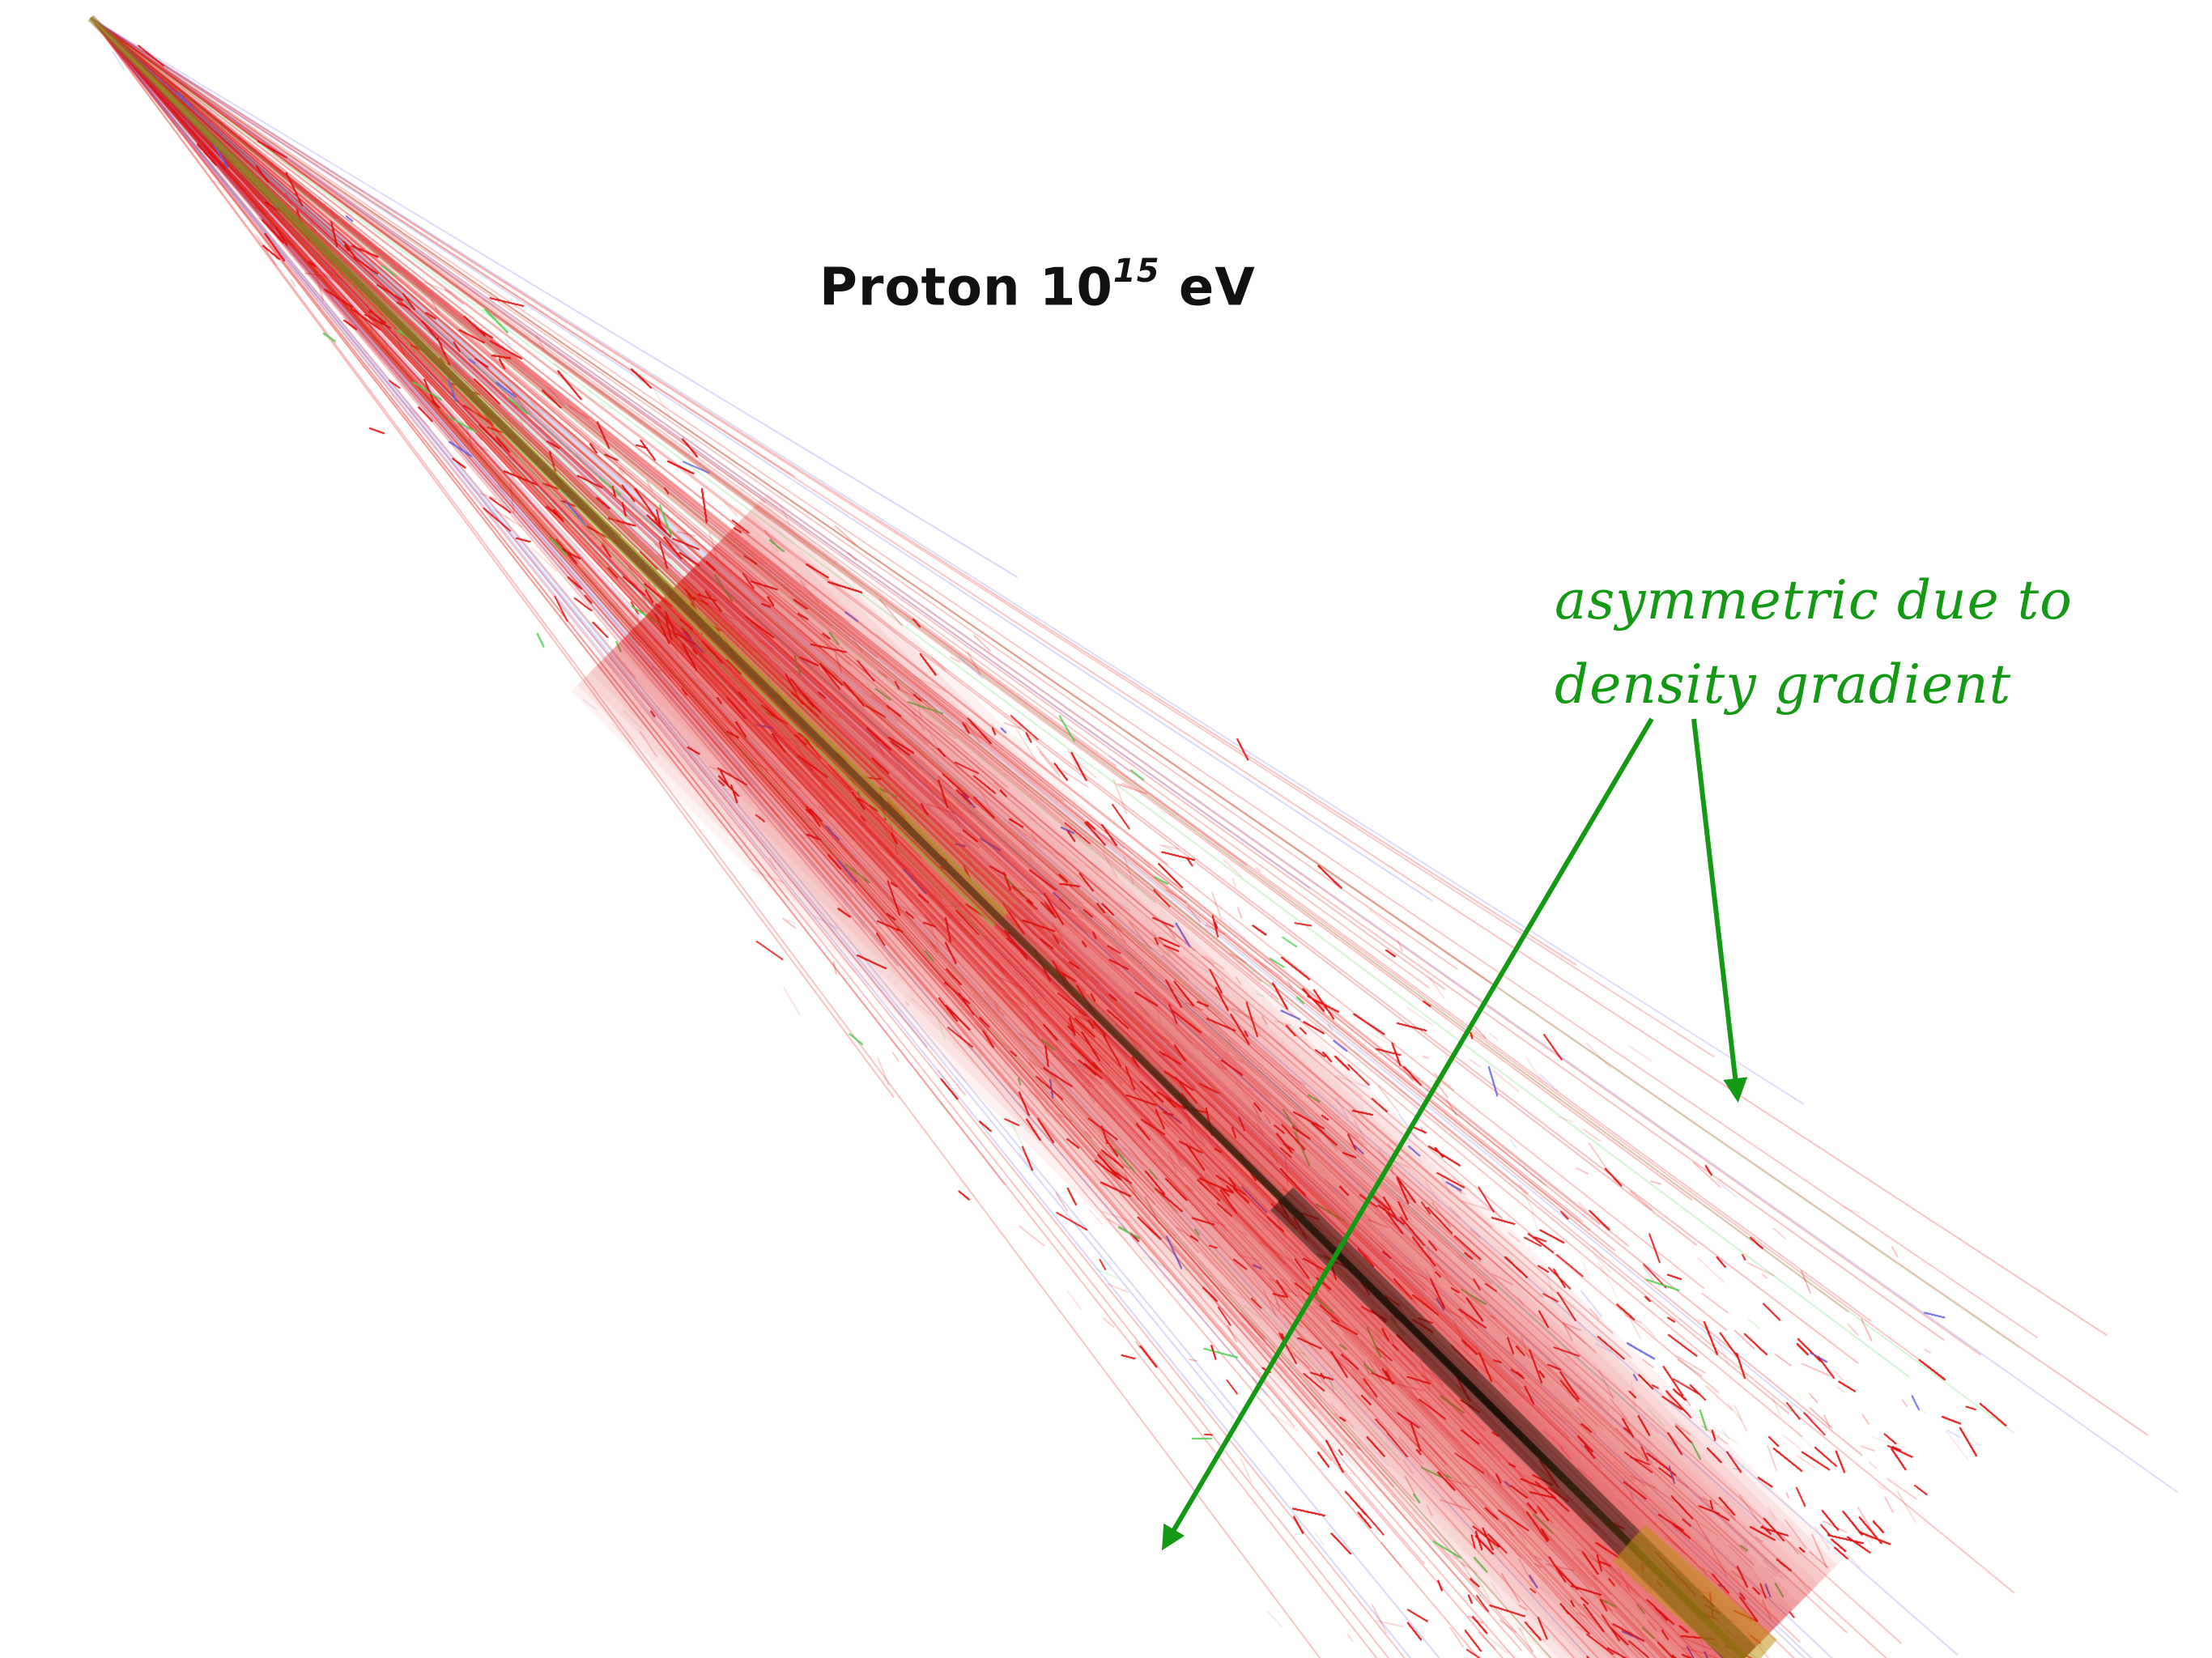  What do you see at coordinates (1136, 271) in the screenshot?
I see `title-exponent: 15` at bounding box center [1136, 271].